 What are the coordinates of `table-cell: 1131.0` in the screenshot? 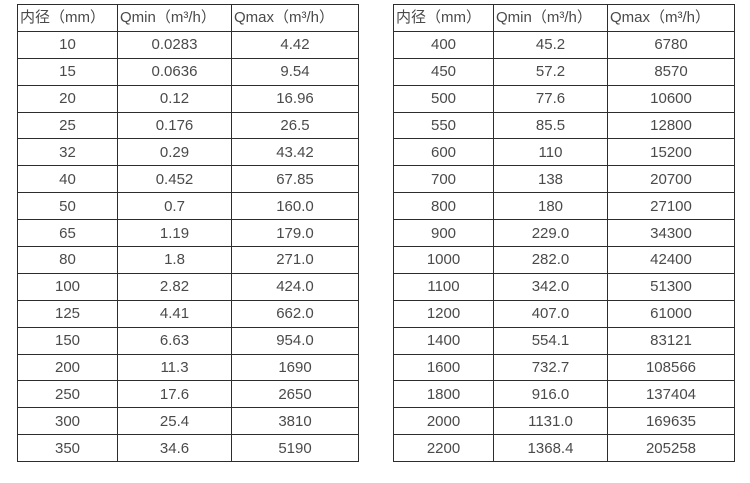 It's located at (550, 421).